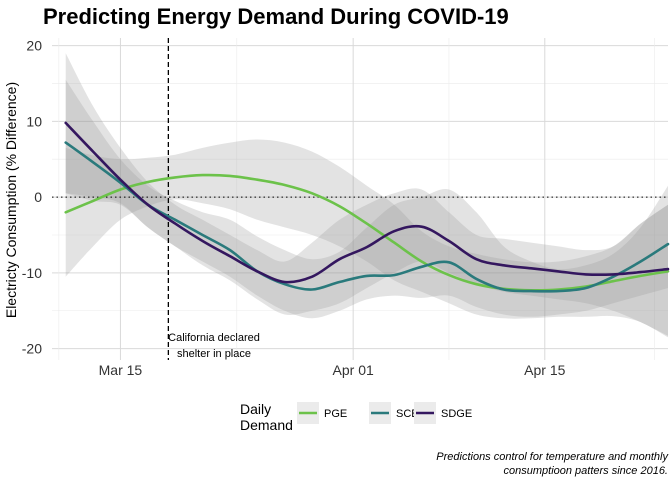  Describe the element at coordinates (456, 414) in the screenshot. I see `legend-label-sdge: SDGE` at that location.